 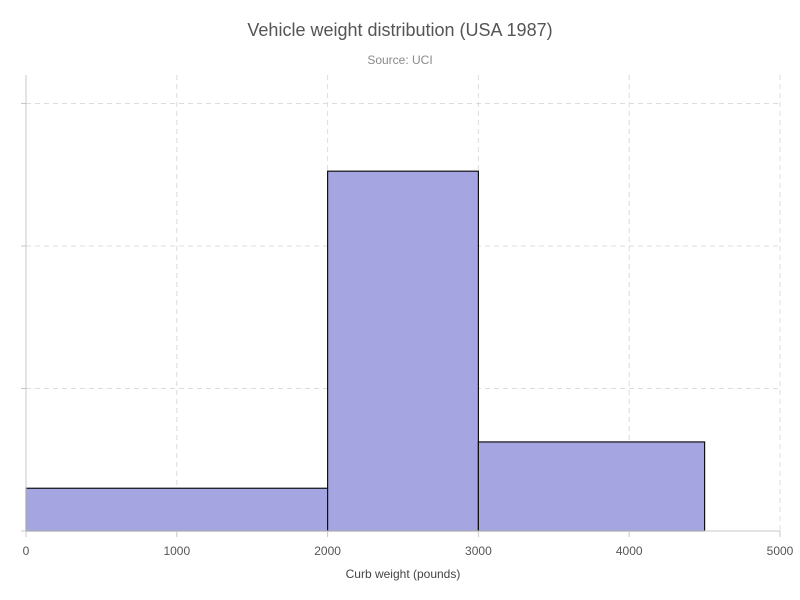 What do you see at coordinates (400, 60) in the screenshot?
I see `chart-subtitle: Source: UCI` at bounding box center [400, 60].